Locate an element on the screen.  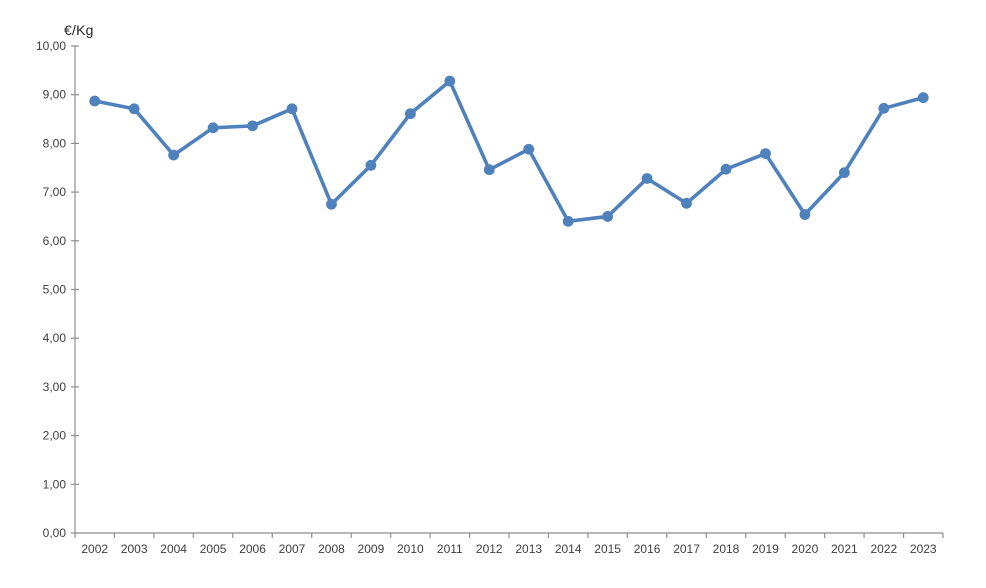
x-tick-label: 2018 is located at coordinates (726, 549).